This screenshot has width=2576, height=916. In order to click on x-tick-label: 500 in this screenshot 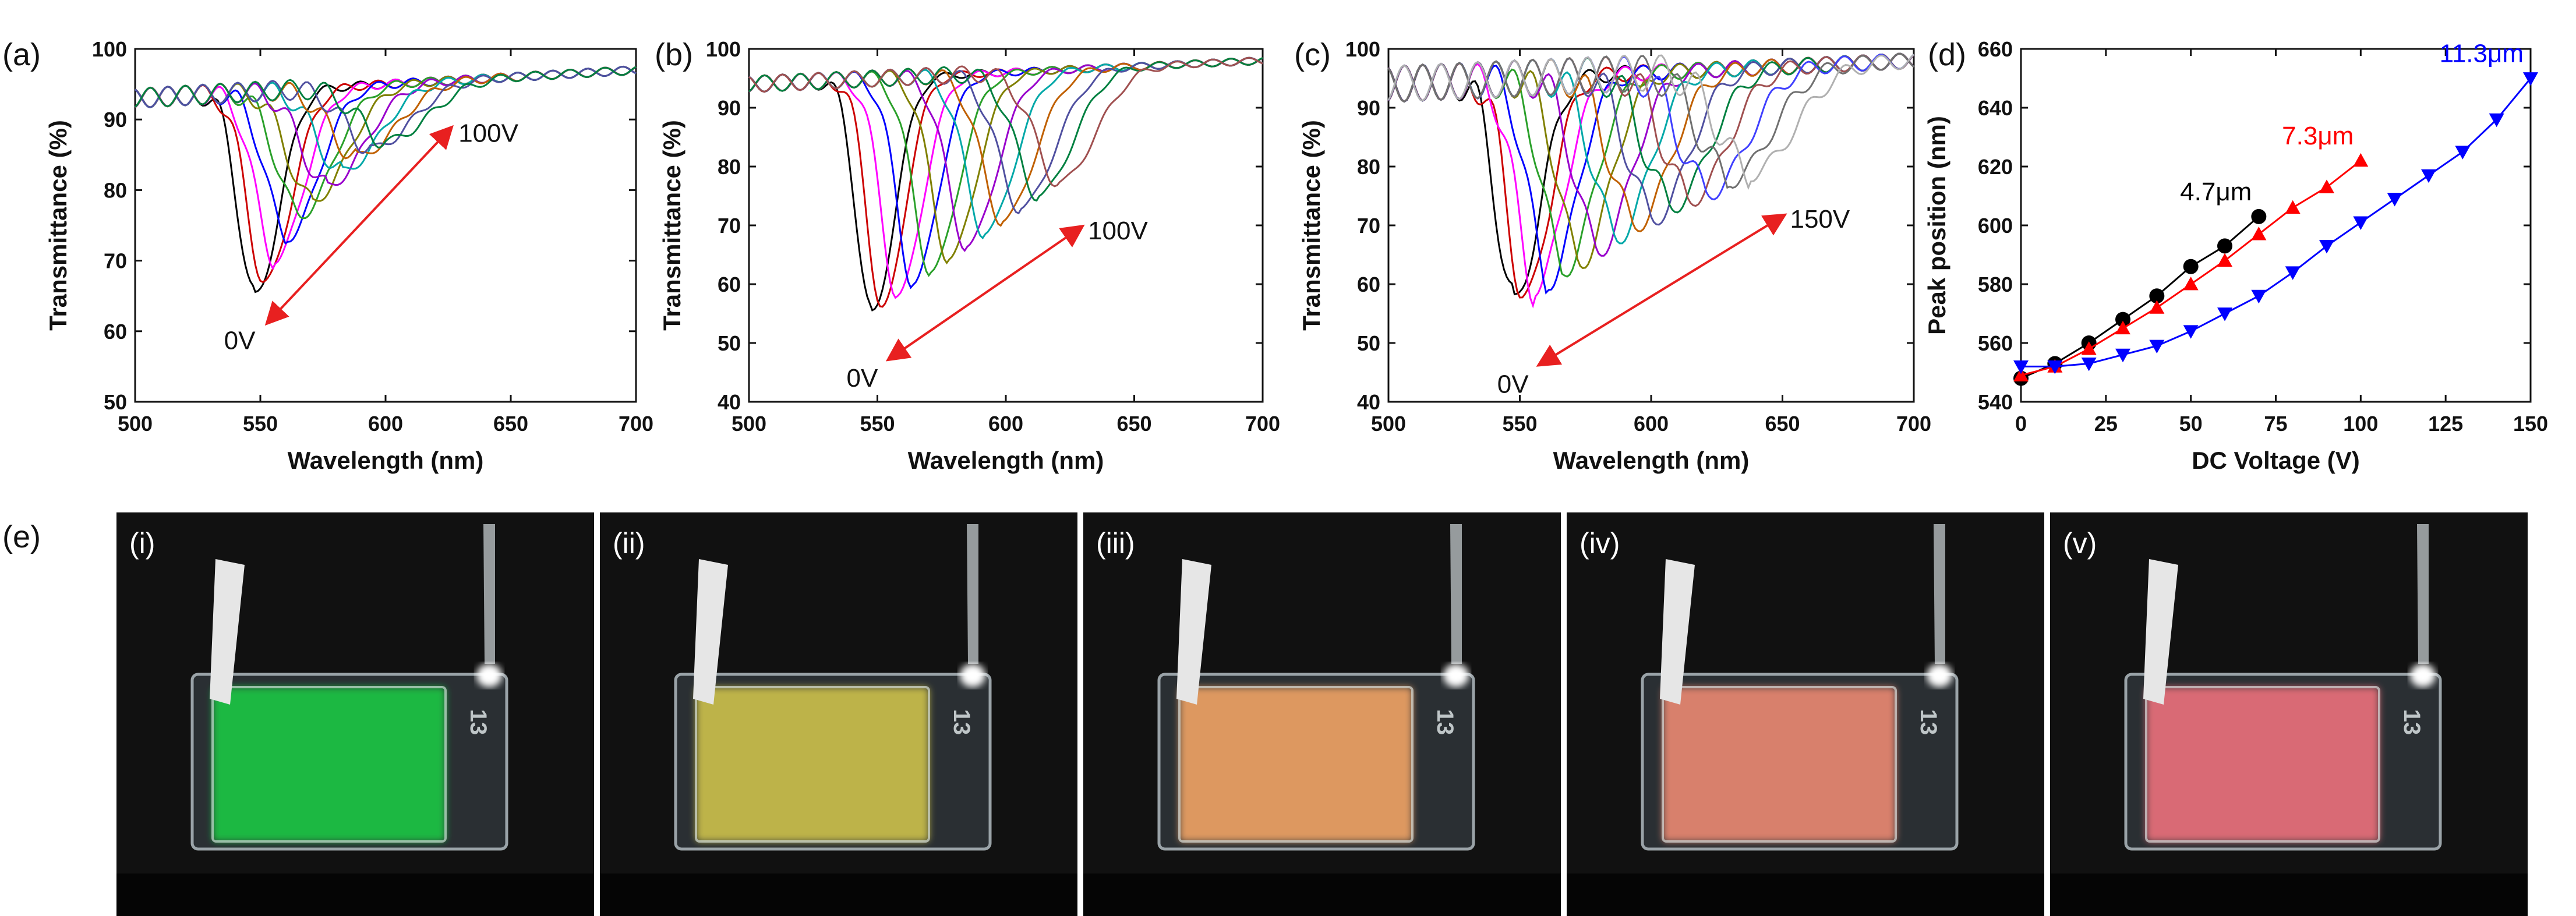, I will do `click(135, 424)`.